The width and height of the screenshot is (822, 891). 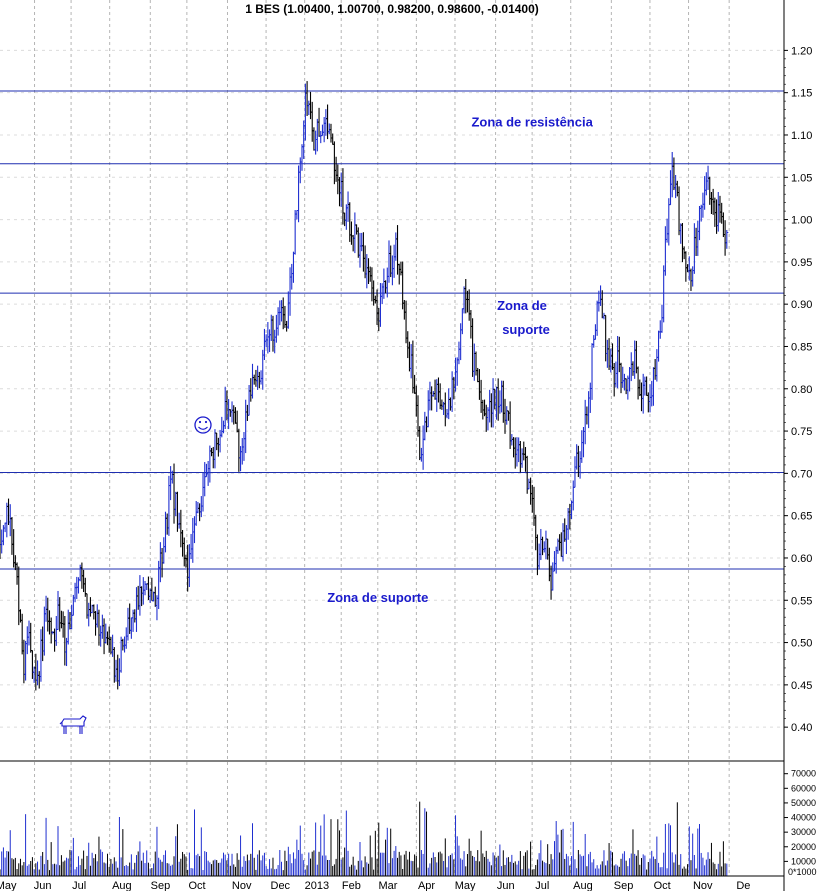 What do you see at coordinates (803, 847) in the screenshot?
I see `volume-tick-label: 20000` at bounding box center [803, 847].